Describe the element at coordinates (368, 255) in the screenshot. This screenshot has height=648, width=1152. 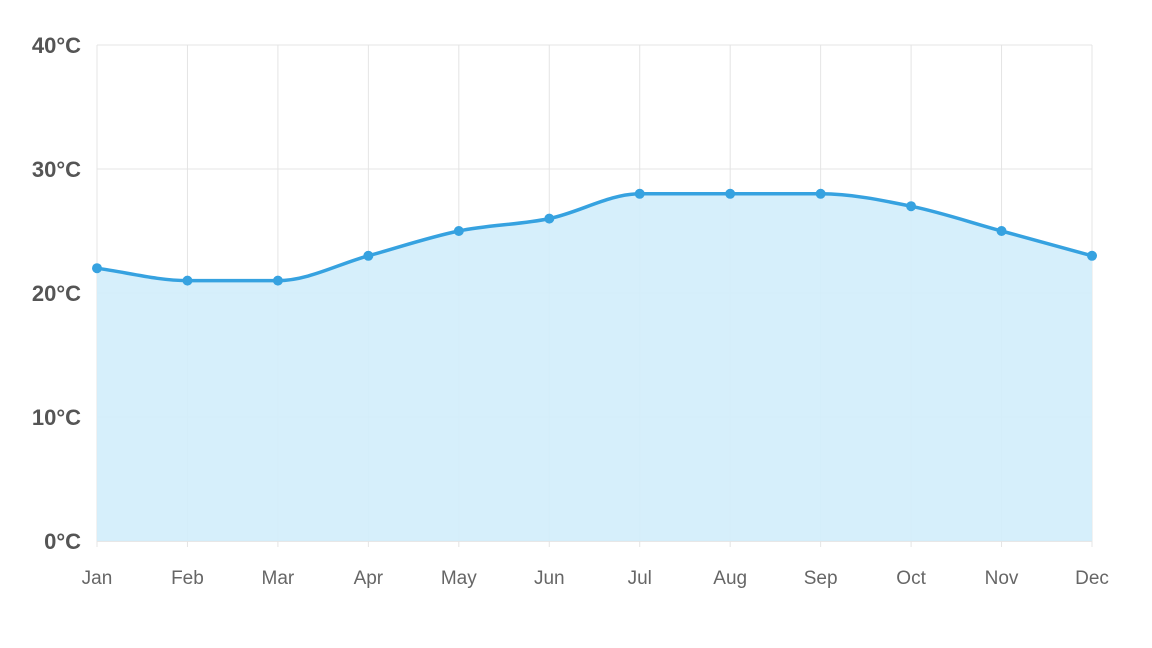
I see `data-point-apr` at that location.